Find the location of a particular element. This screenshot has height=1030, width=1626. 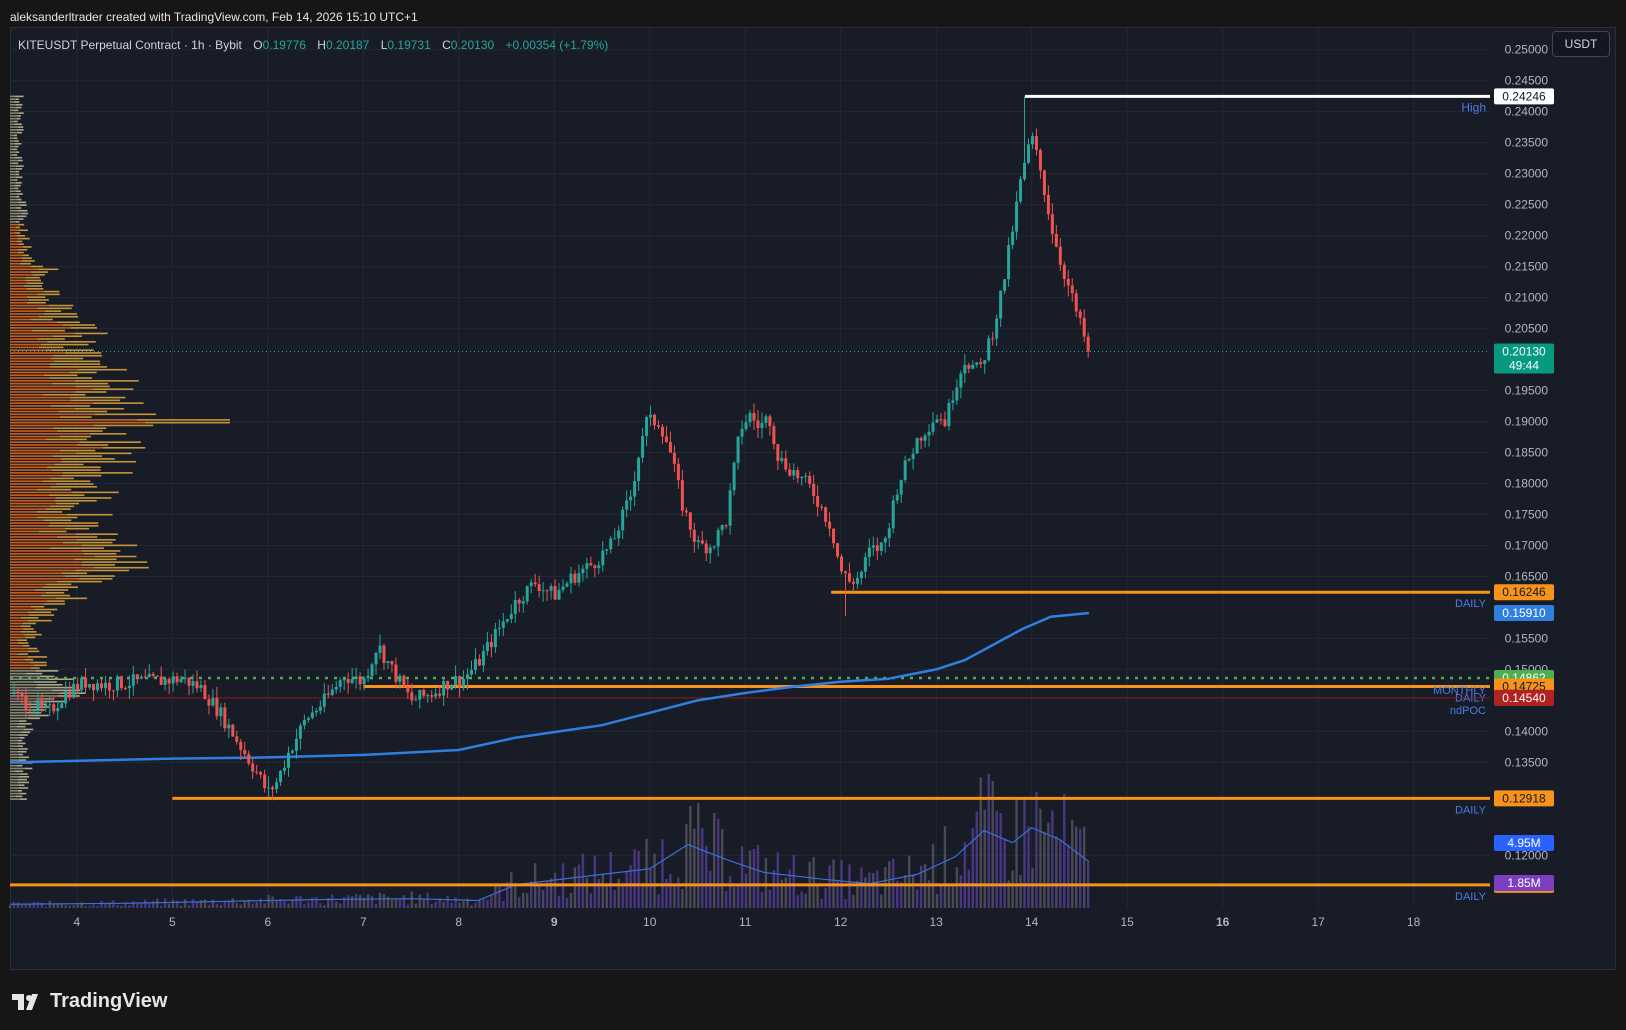

currency-button: USDT is located at coordinates (1581, 44).